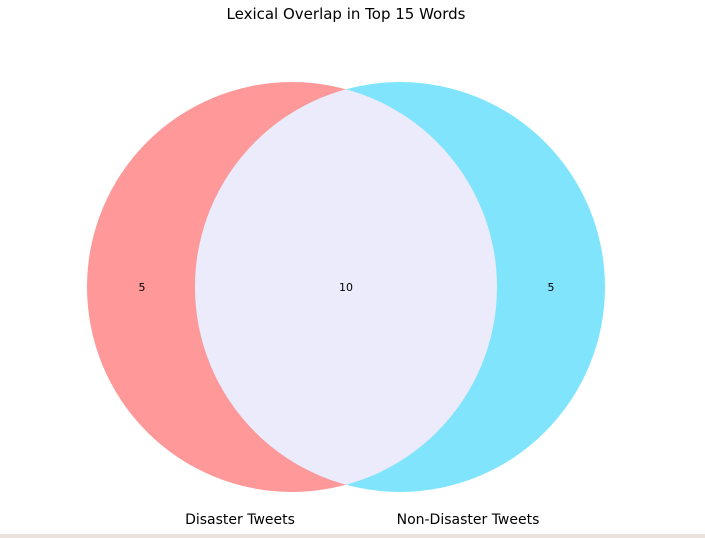  What do you see at coordinates (352, 536) in the screenshot?
I see `bottom-strip` at bounding box center [352, 536].